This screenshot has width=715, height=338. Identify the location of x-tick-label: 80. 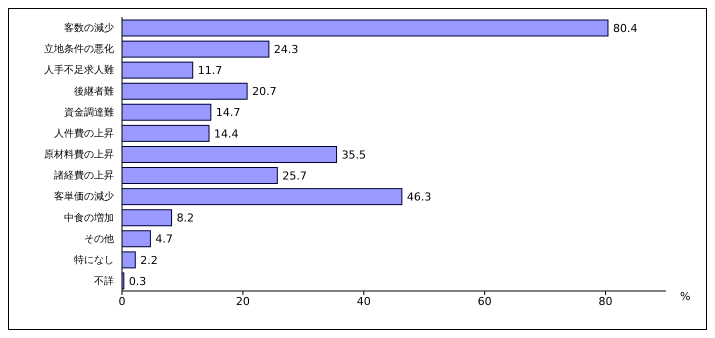
(605, 301).